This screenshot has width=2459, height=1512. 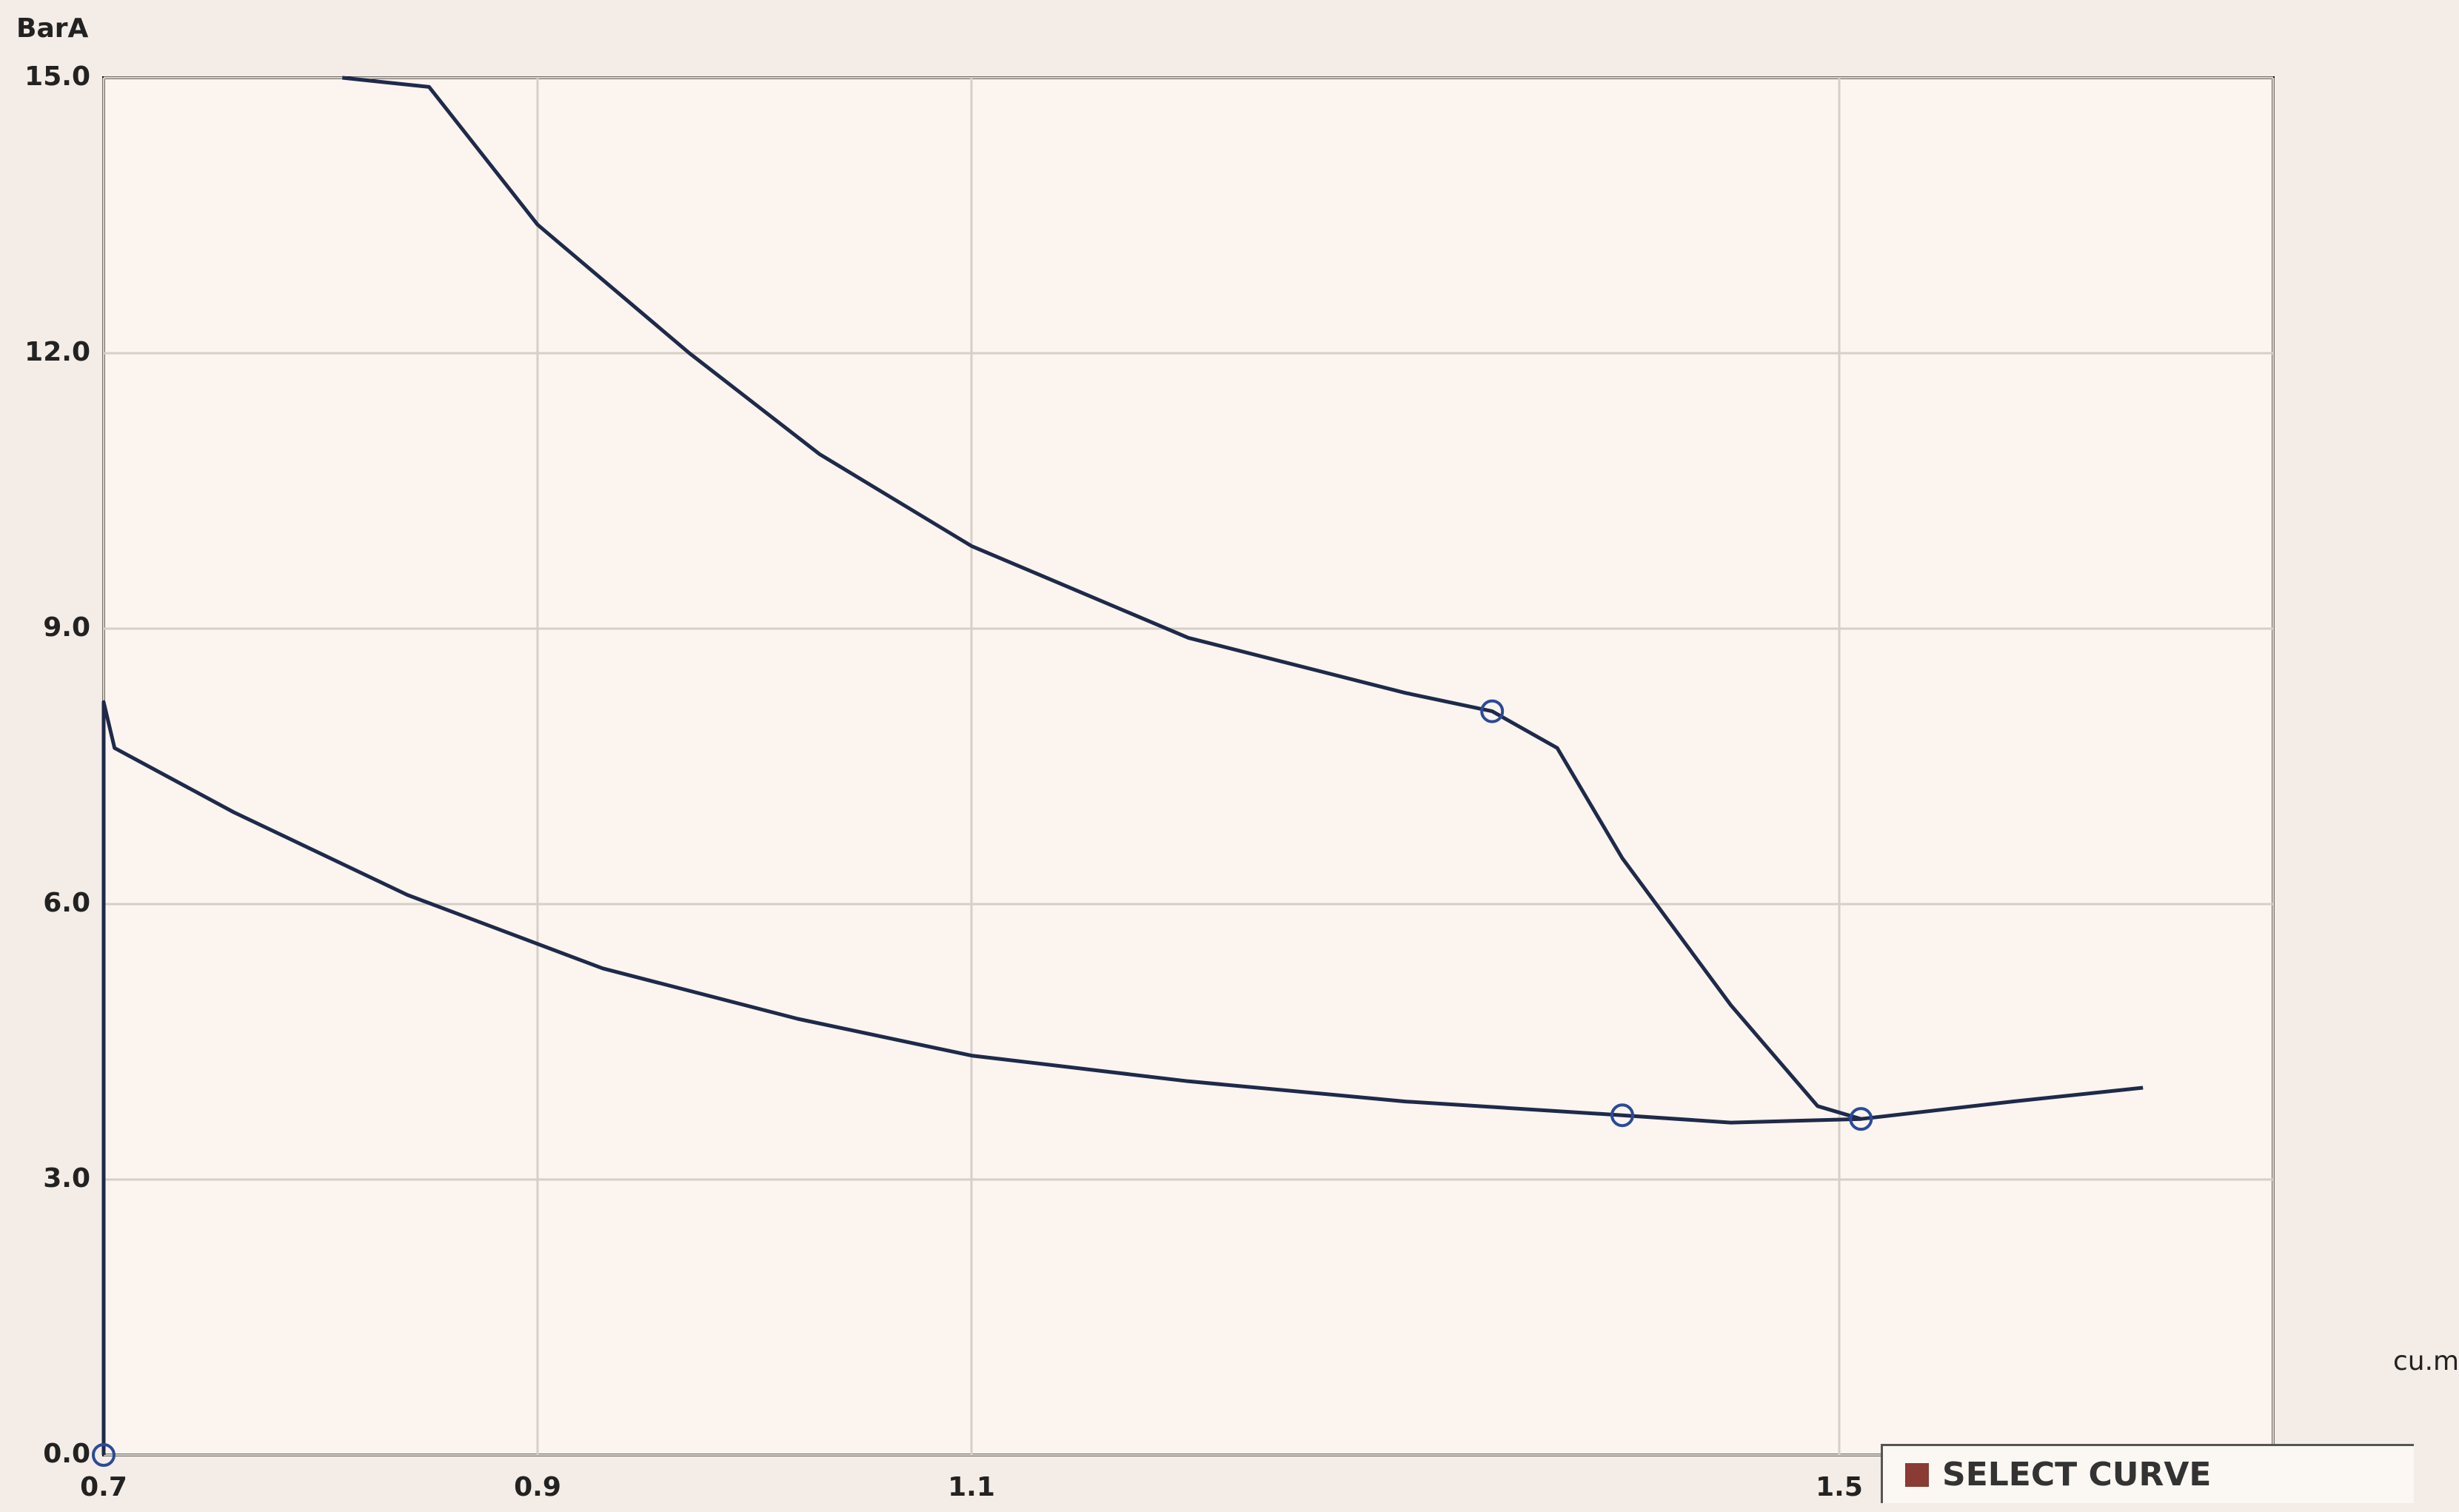 What do you see at coordinates (57, 352) in the screenshot?
I see `y-tick-label: 12.0` at bounding box center [57, 352].